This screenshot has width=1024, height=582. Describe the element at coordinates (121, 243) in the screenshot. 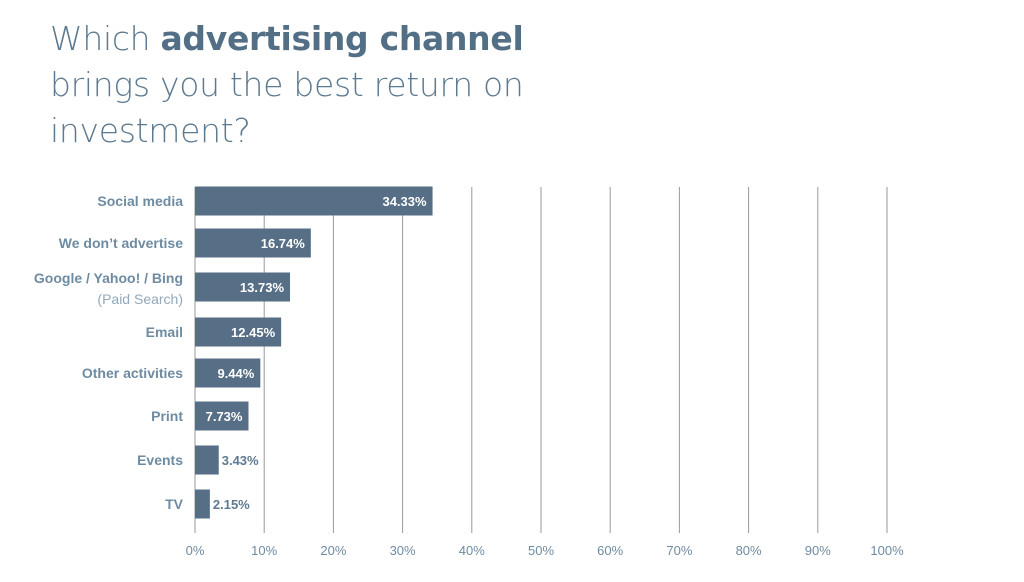

I see `category-label: We don’t advertise` at that location.